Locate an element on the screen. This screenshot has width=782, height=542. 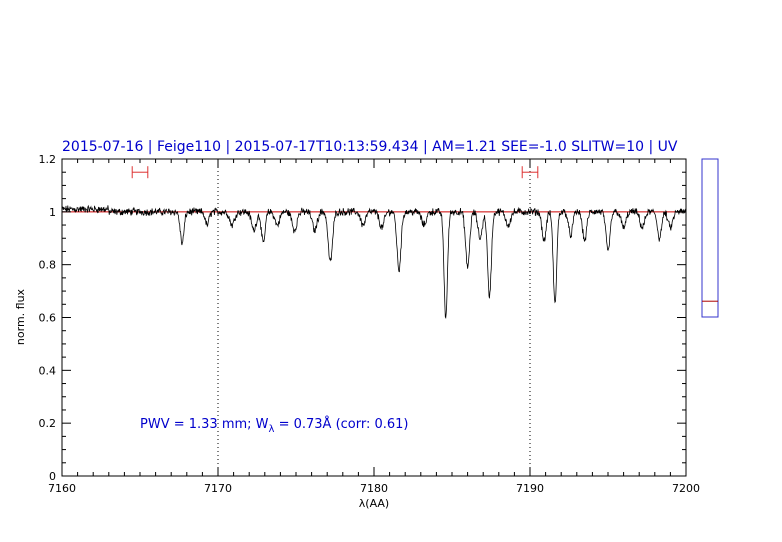
y-tick-label: 1 is located at coordinates (52, 212).